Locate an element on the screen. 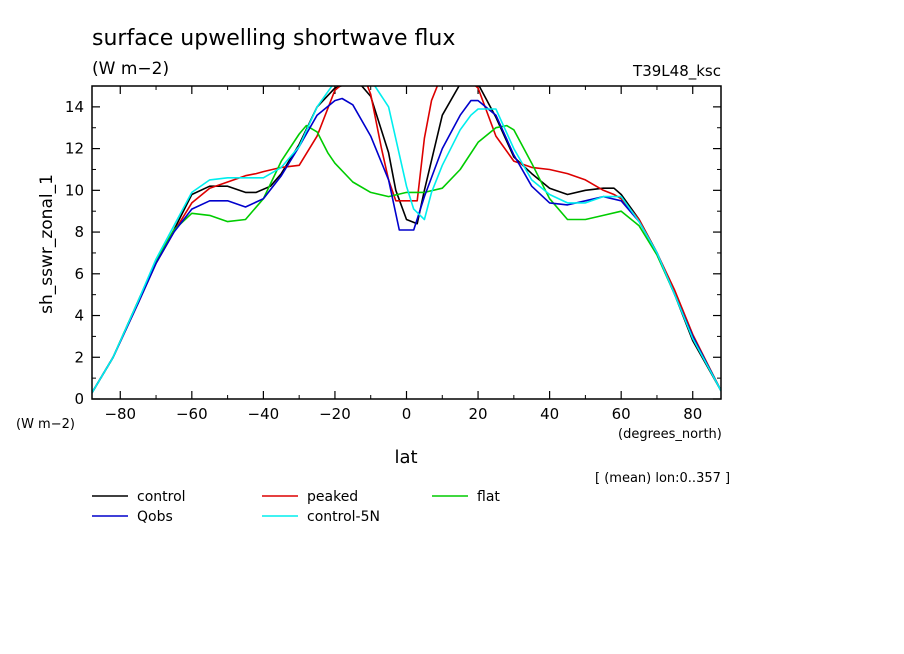  y-tick-label: 4 is located at coordinates (79, 316).